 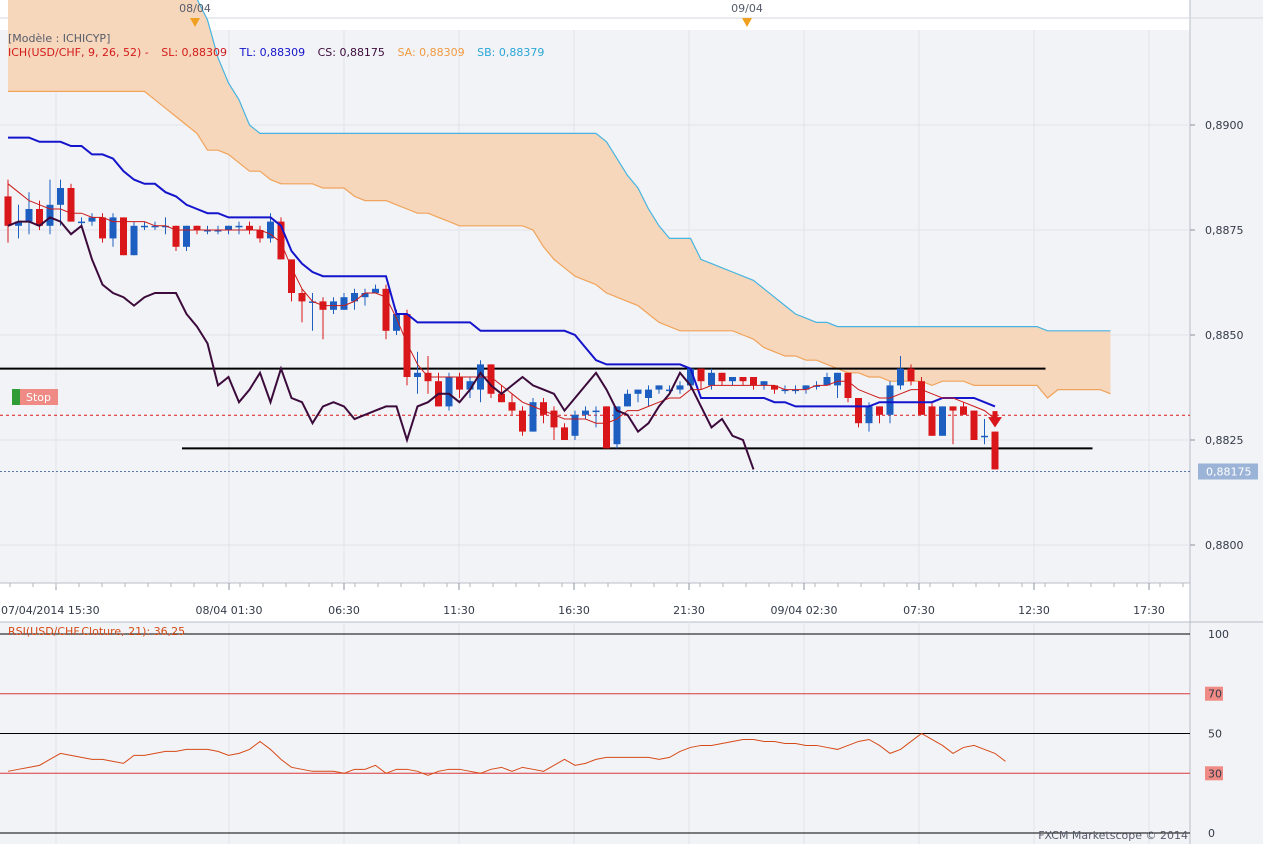 What do you see at coordinates (510, 52) in the screenshot?
I see `legend-sb: SB: 0,88379` at bounding box center [510, 52].